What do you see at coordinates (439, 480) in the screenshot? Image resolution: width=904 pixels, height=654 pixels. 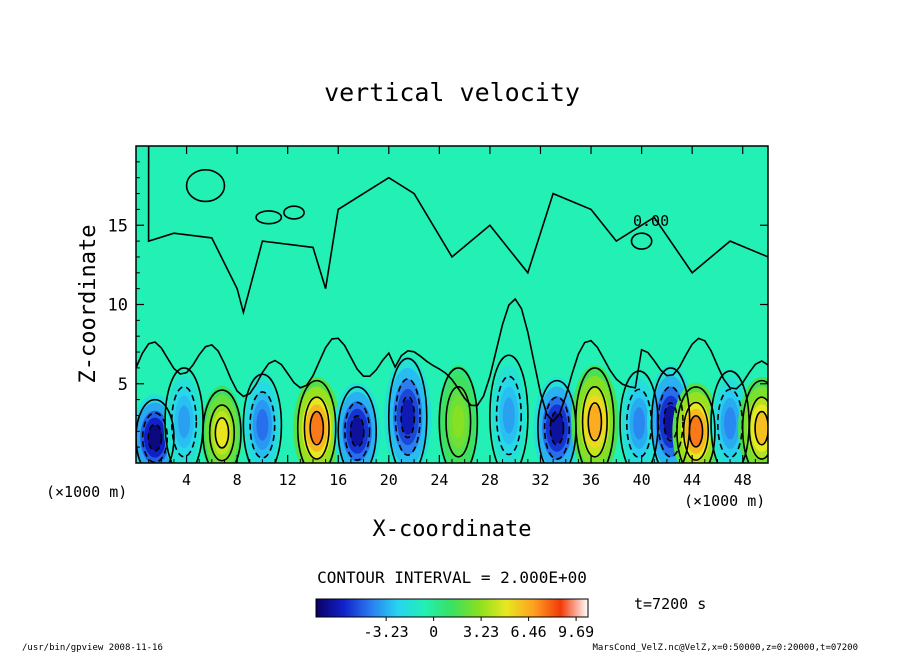 I see `x-tick-label: 24` at bounding box center [439, 480].